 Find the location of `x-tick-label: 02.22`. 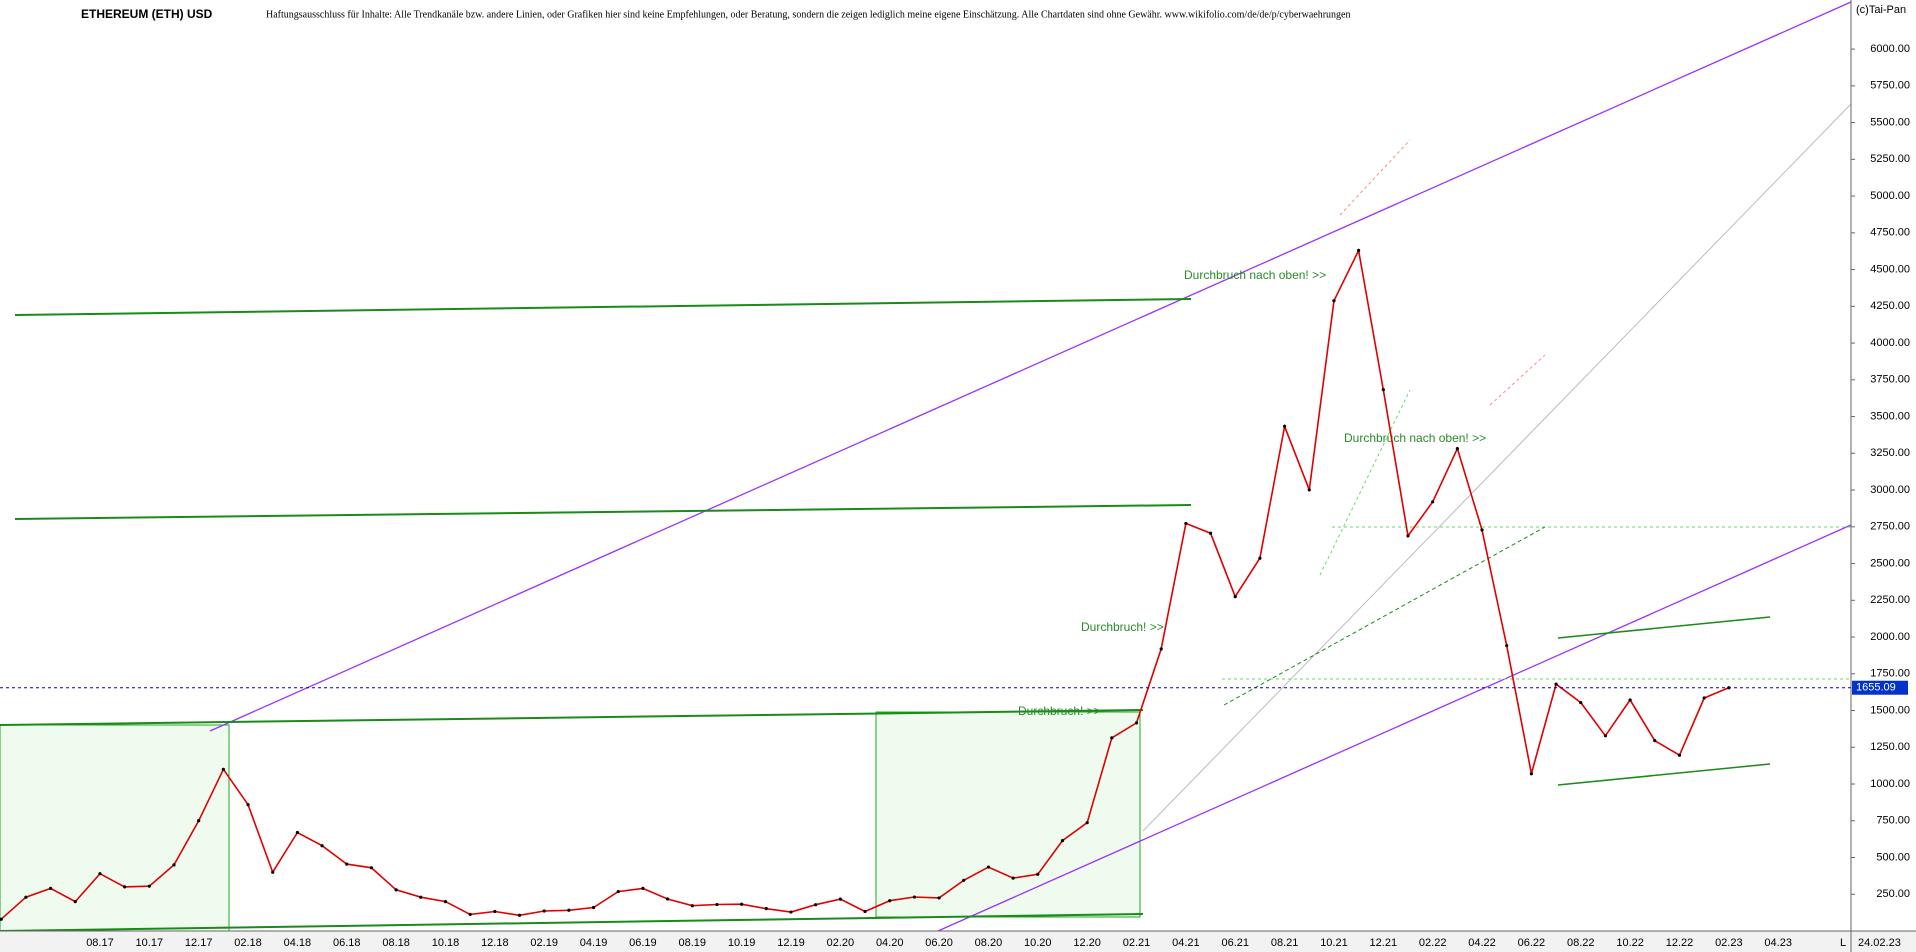

x-tick-label: 02.22 is located at coordinates (1433, 943).